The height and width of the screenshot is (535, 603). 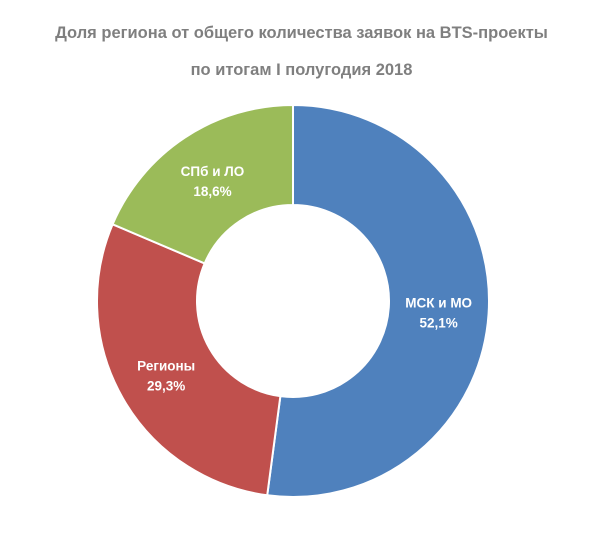 I want to click on slice-value-2: 29,3%, so click(x=166, y=385).